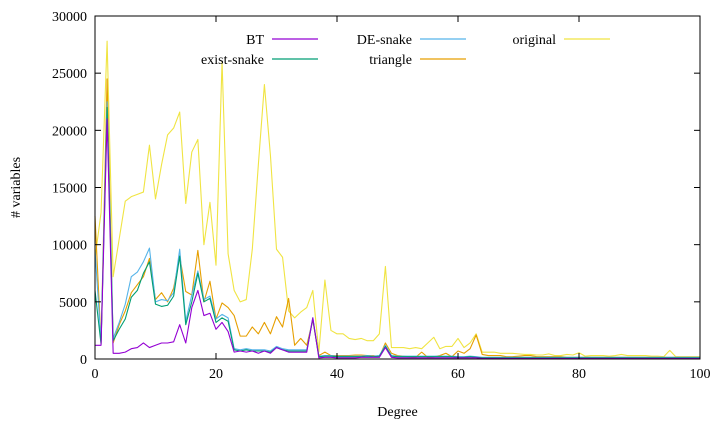 The image size is (714, 421). Describe the element at coordinates (405, 50) in the screenshot. I see `legend: BT DE-snake original exist-snake triangle` at that location.